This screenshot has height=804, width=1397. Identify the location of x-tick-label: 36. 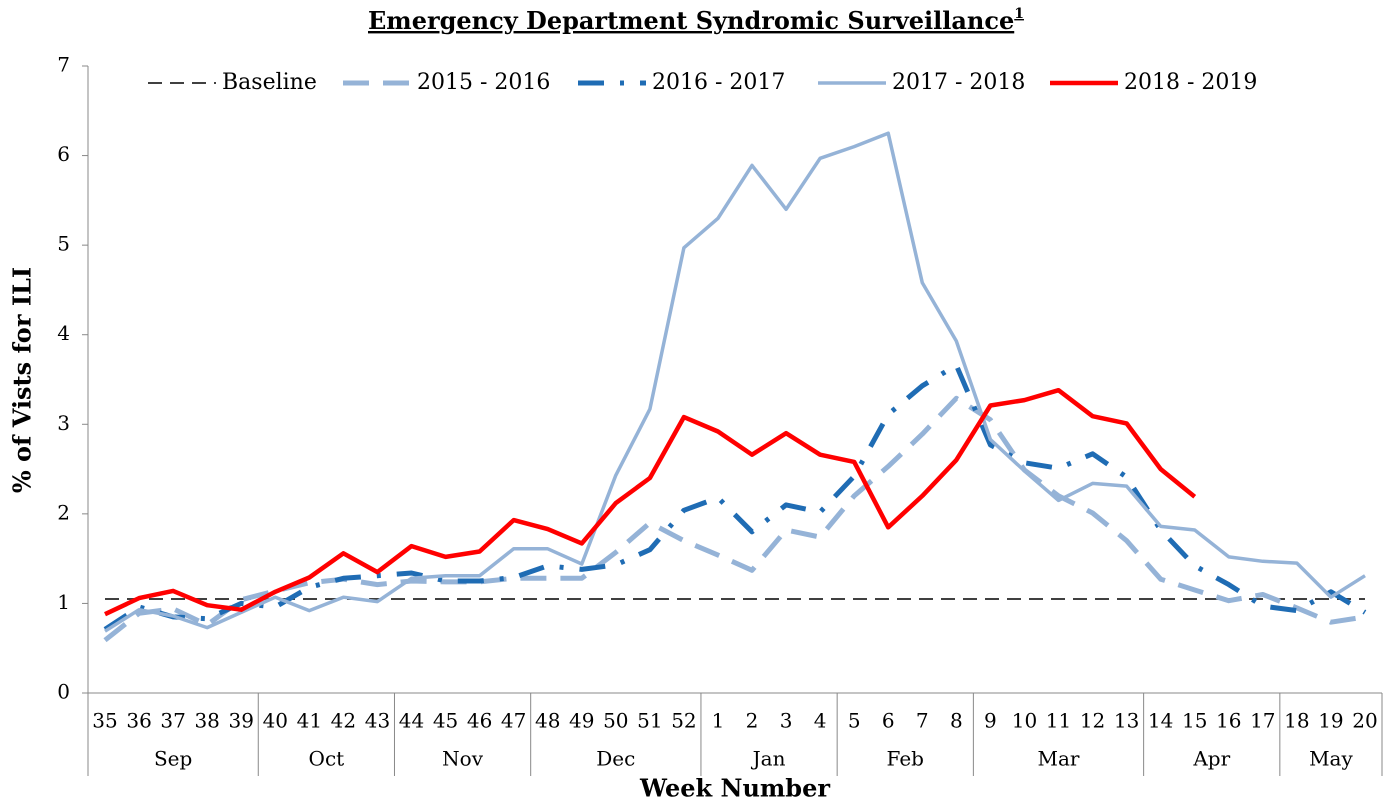
(138, 721).